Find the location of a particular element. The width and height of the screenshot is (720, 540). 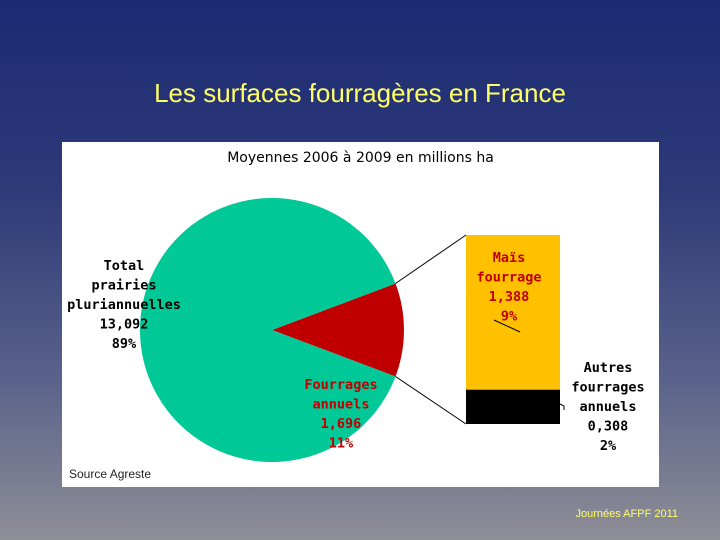

bar-segment-mais is located at coordinates (513, 312).